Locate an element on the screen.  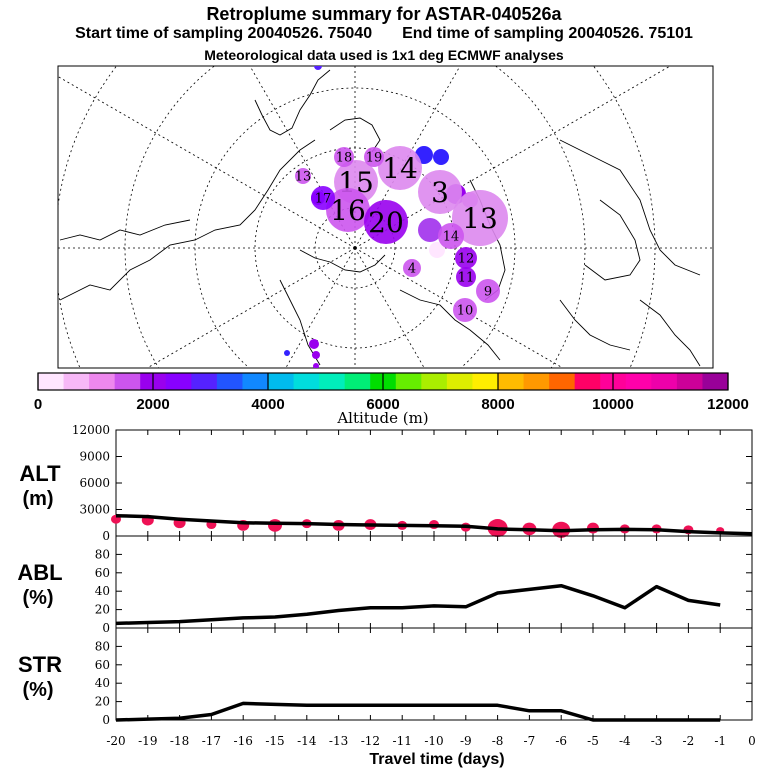
x-tick-label: -19 is located at coordinates (147, 741).